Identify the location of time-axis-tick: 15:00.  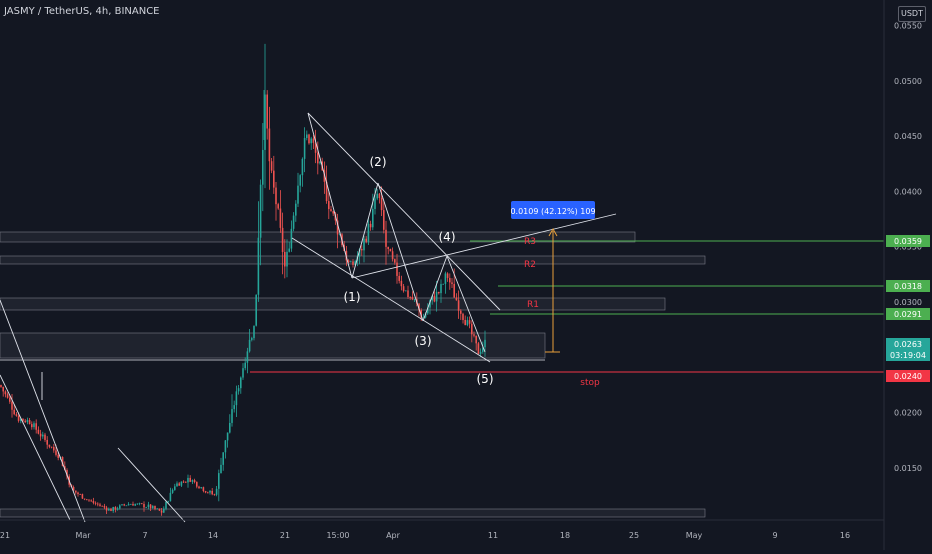
(337, 535).